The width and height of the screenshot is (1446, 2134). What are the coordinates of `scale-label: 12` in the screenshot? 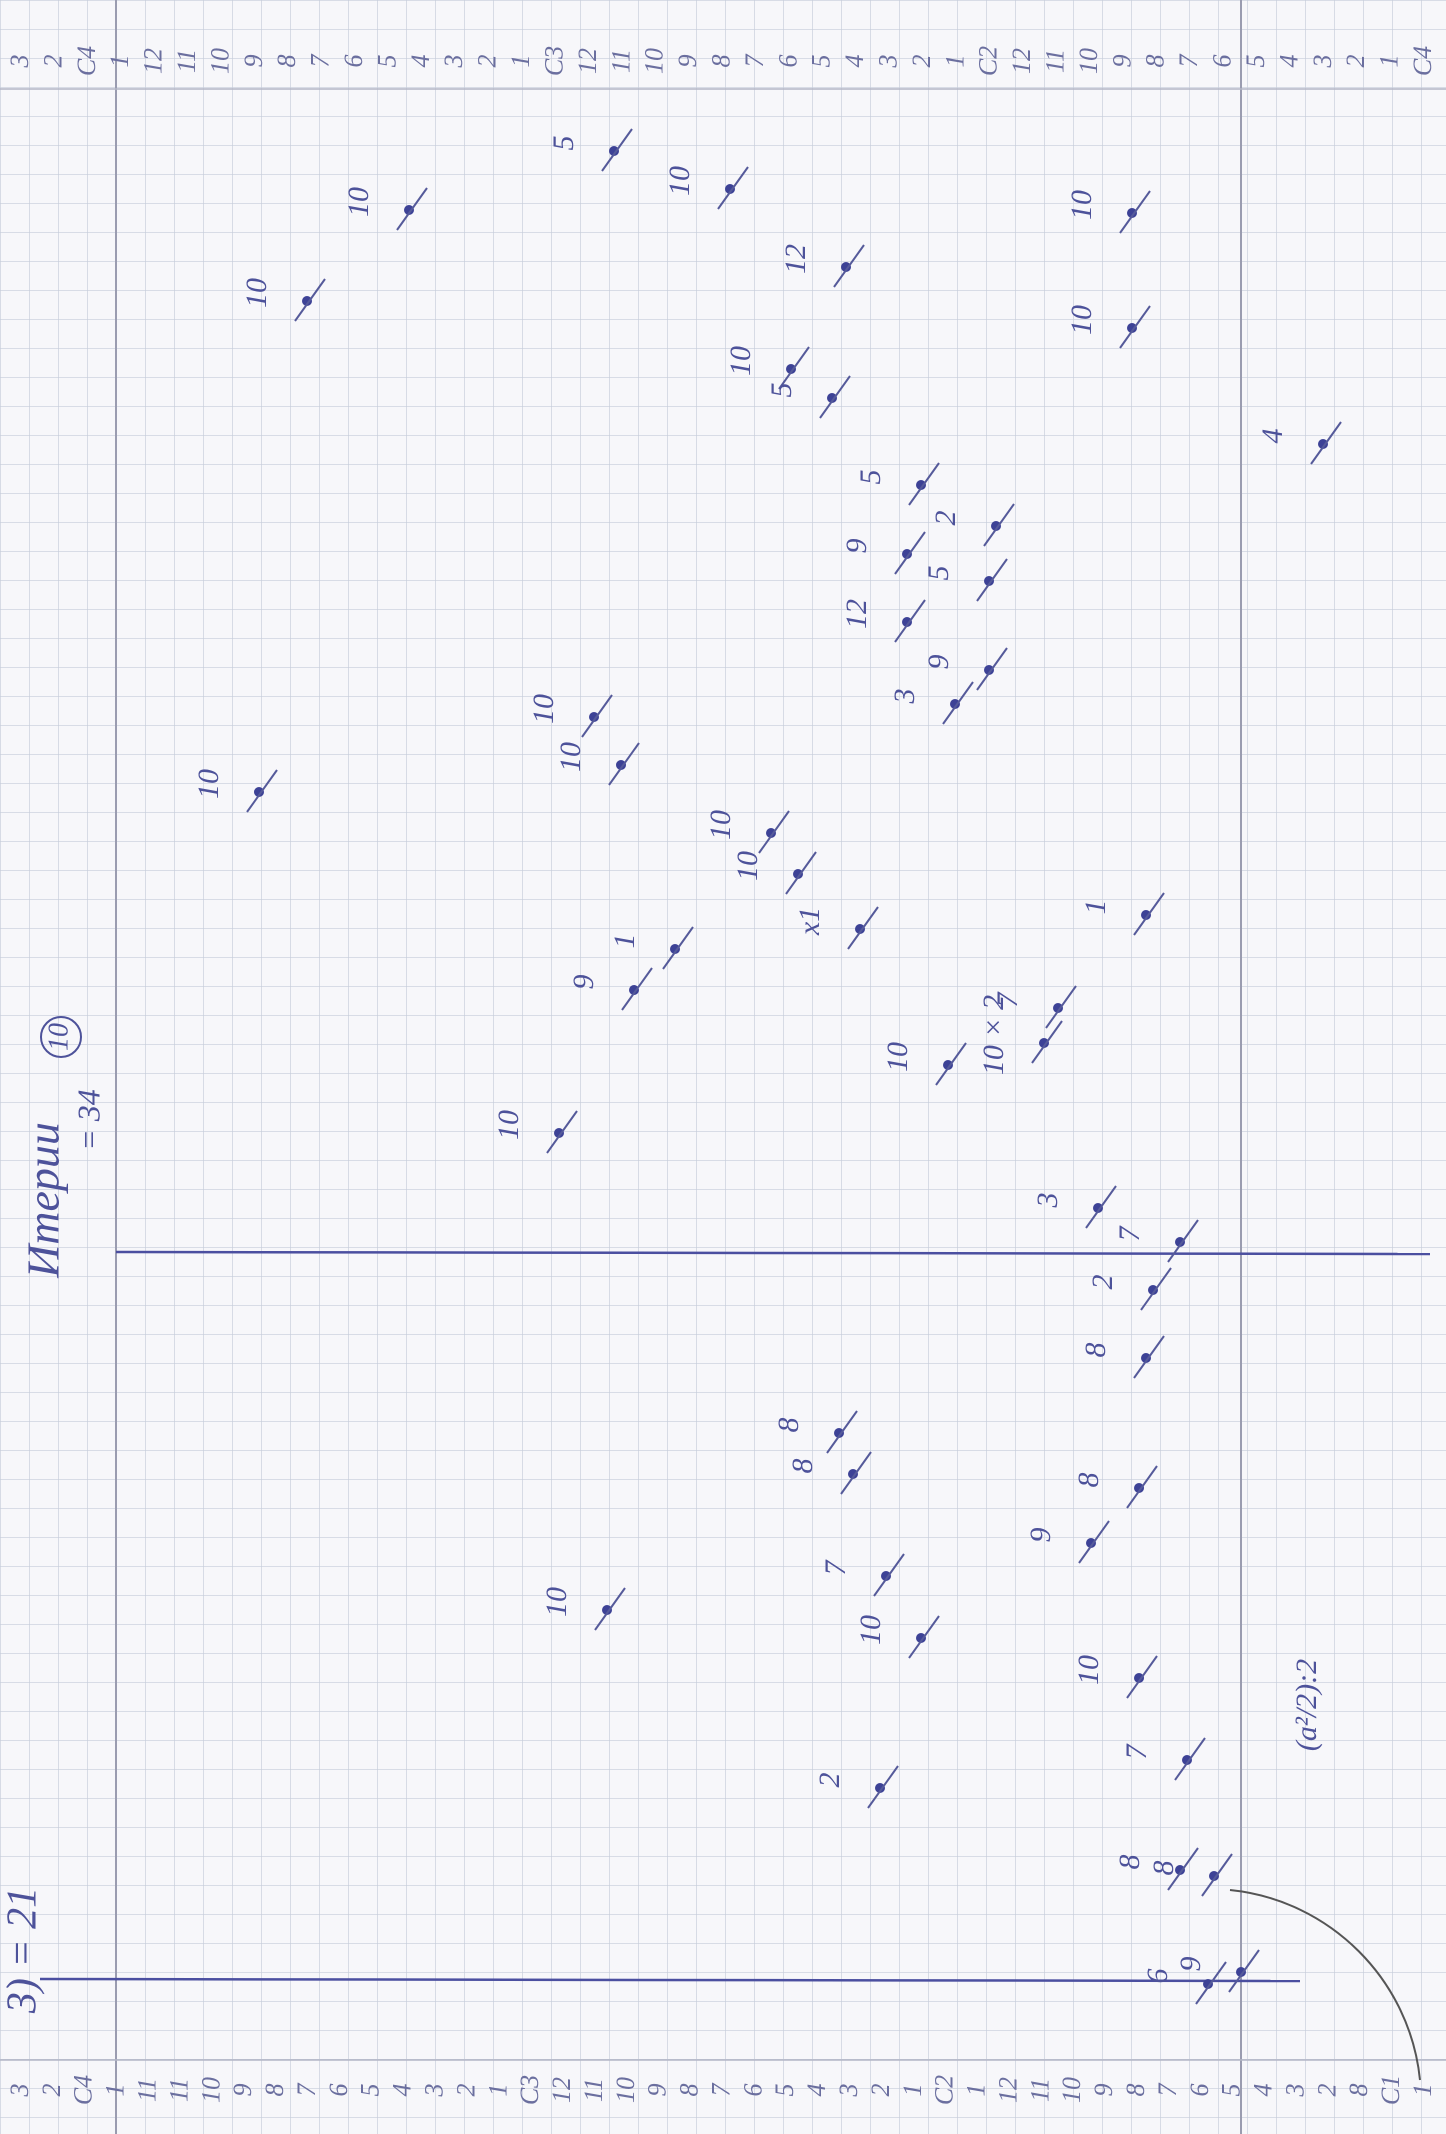 It's located at (1007, 2090).